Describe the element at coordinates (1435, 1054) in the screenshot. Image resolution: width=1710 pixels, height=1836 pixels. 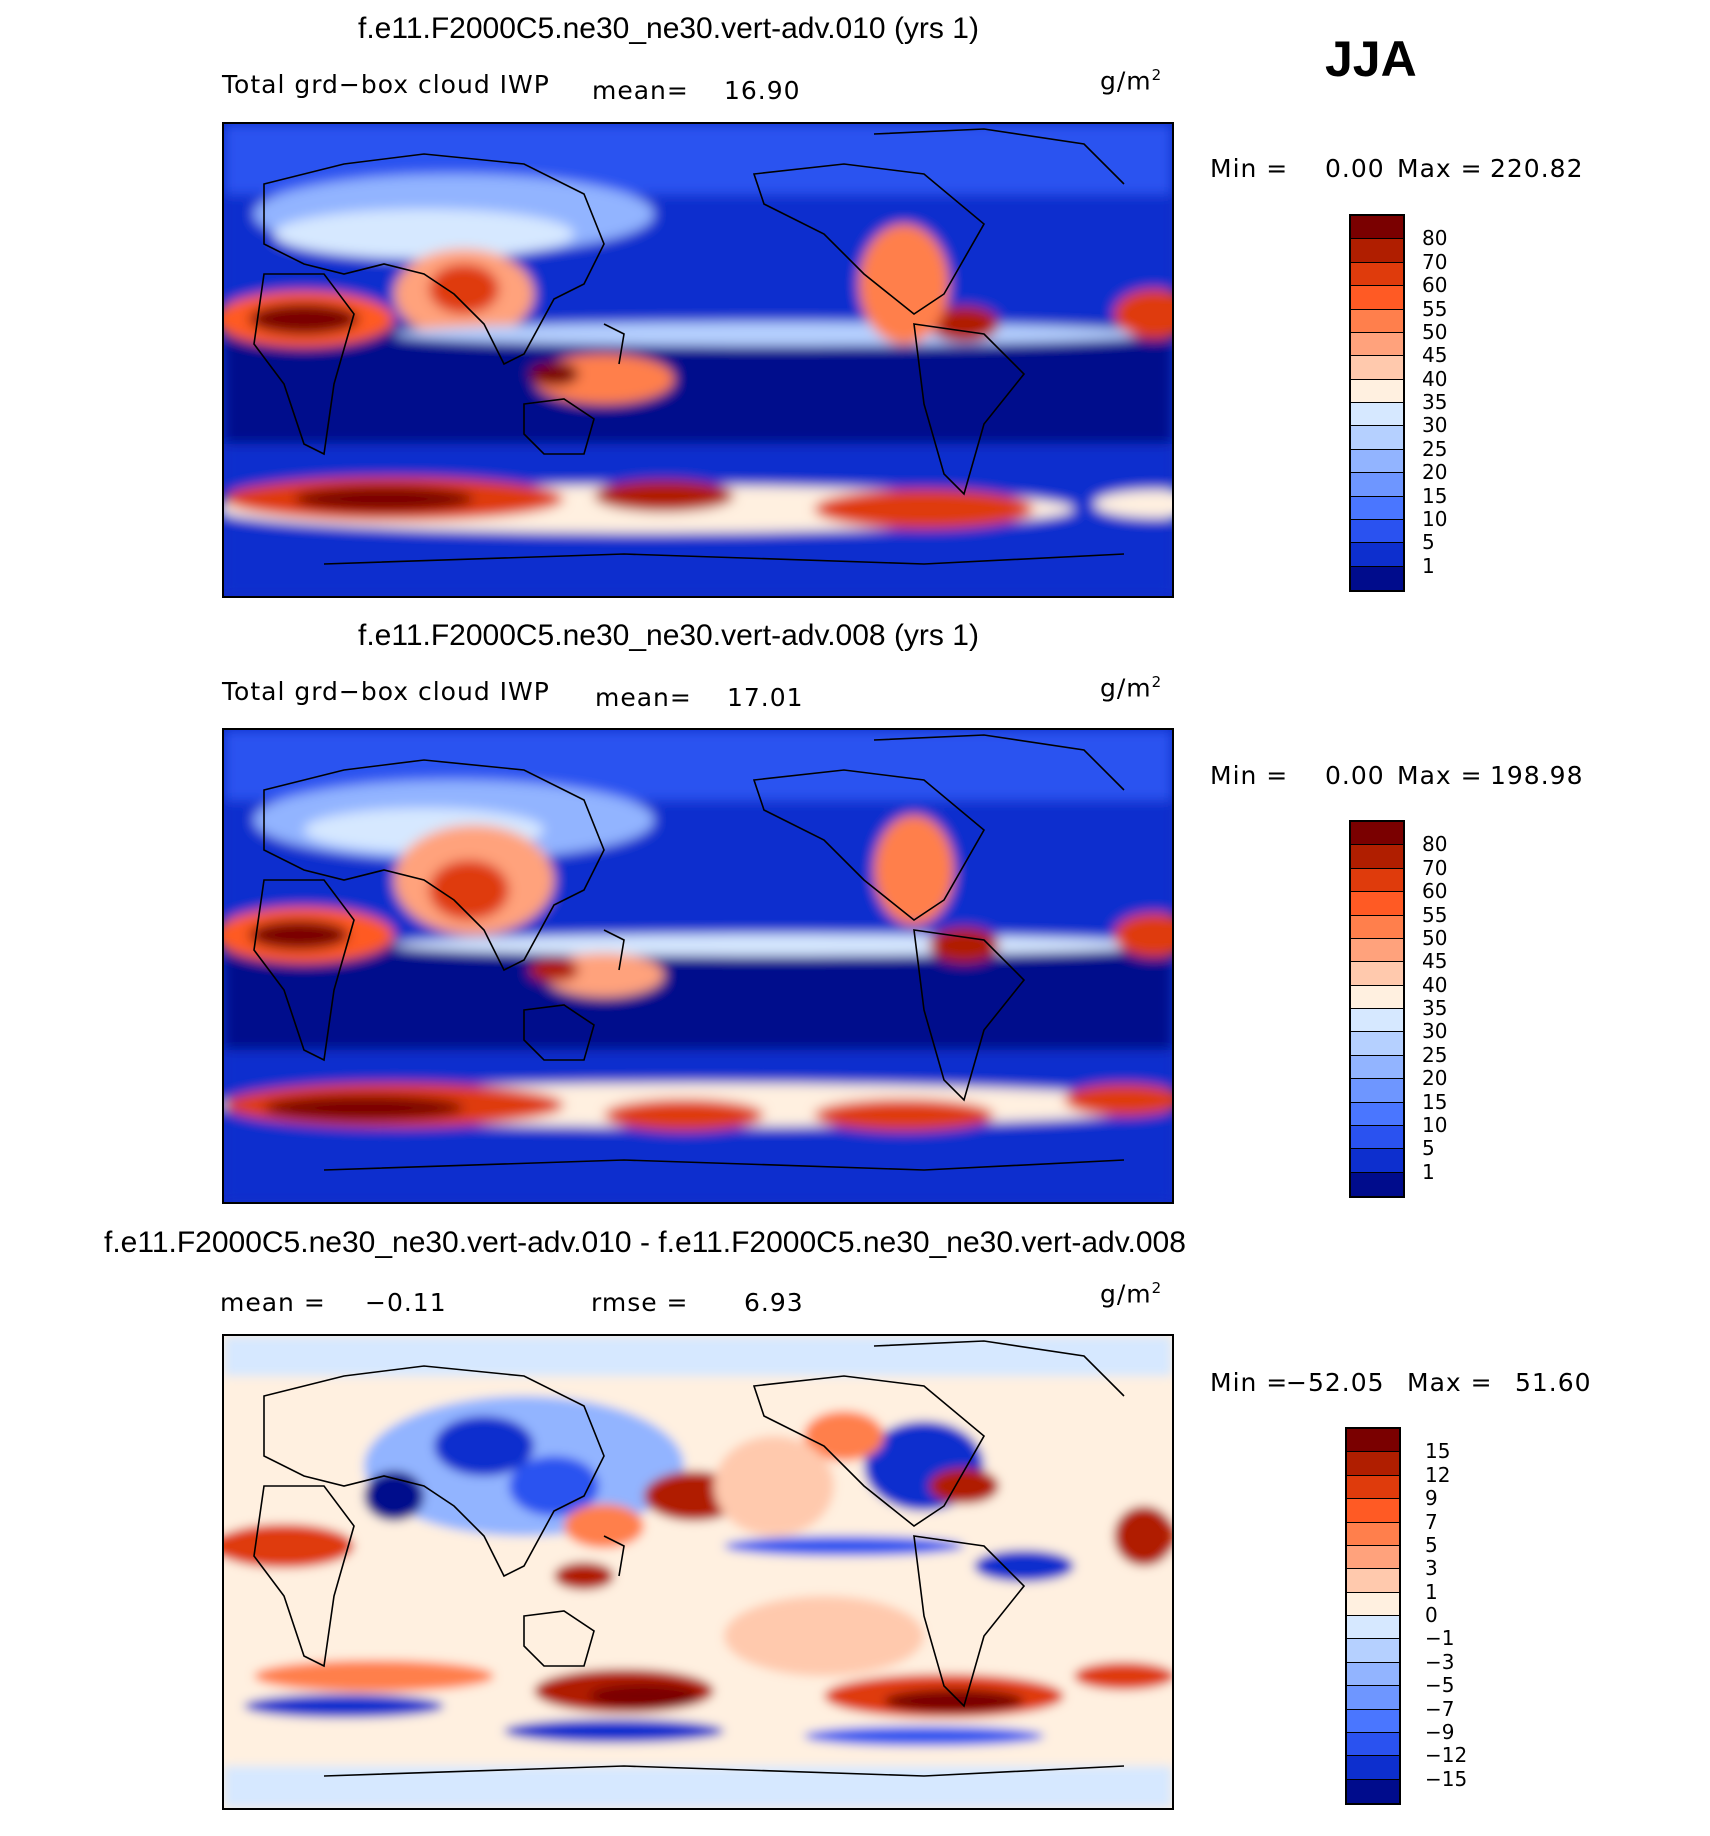
I see `colorbar-tick-label: 25` at that location.